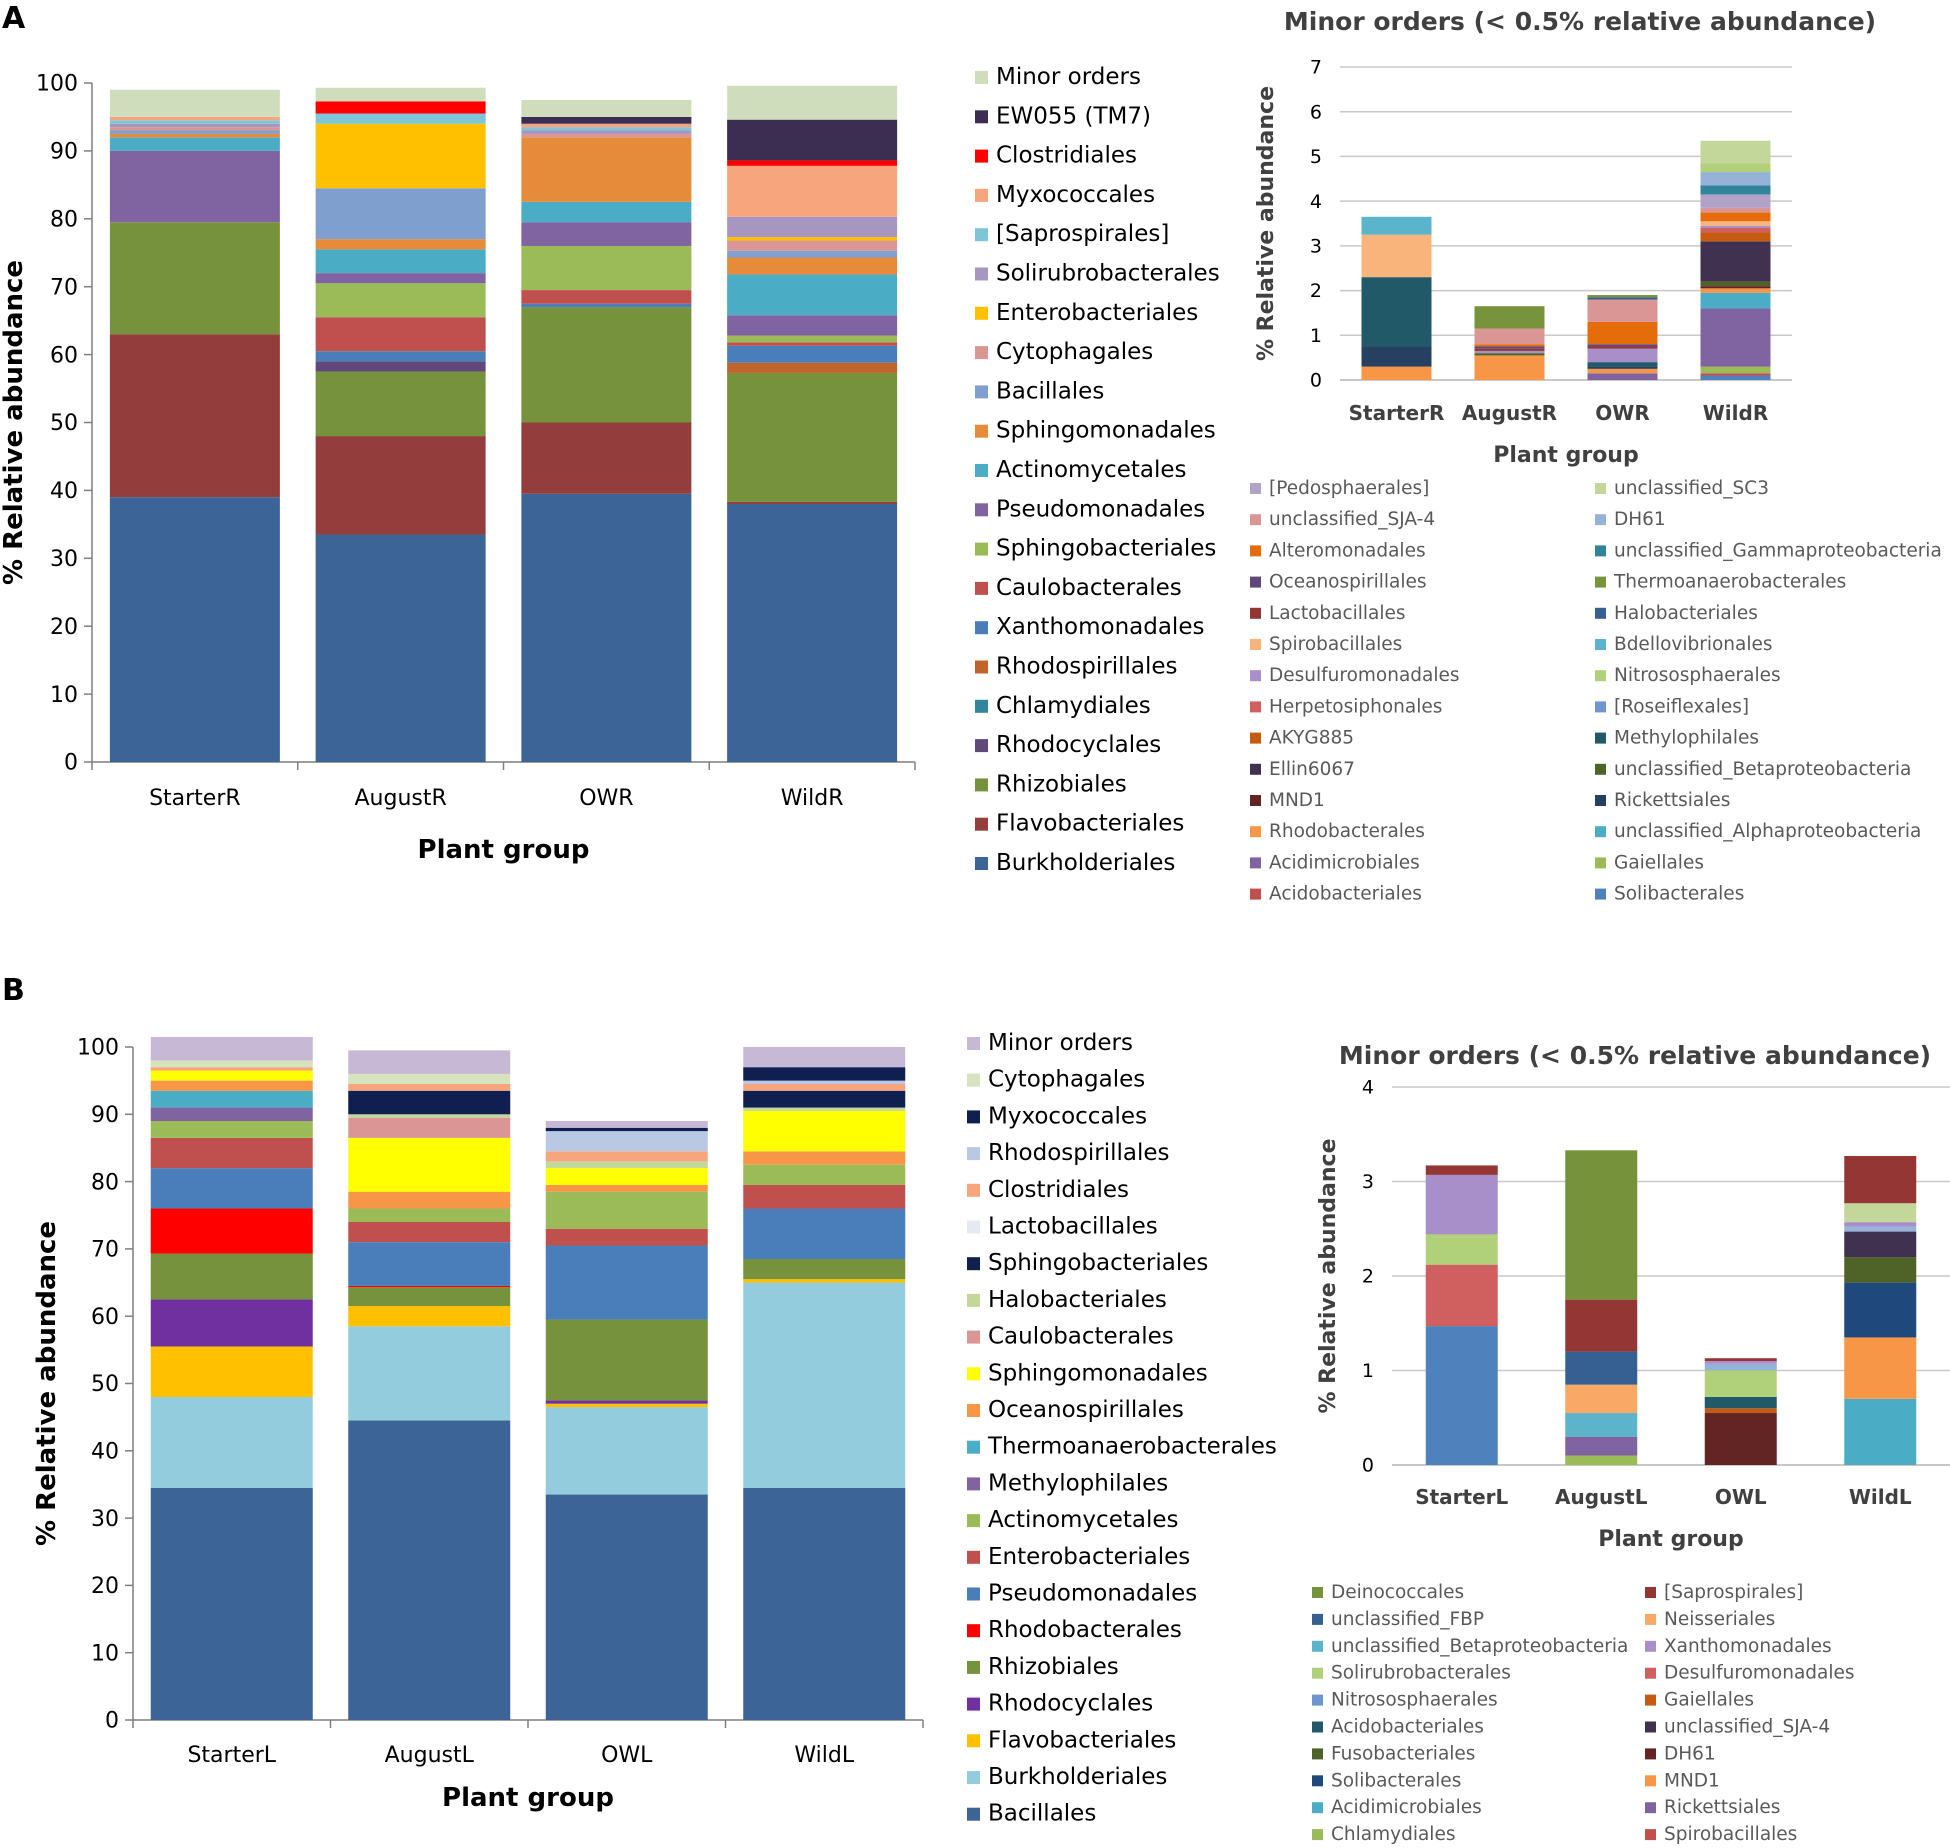  Describe the element at coordinates (1082, 234) in the screenshot. I see `legend-label: [Saprospirales]` at that location.